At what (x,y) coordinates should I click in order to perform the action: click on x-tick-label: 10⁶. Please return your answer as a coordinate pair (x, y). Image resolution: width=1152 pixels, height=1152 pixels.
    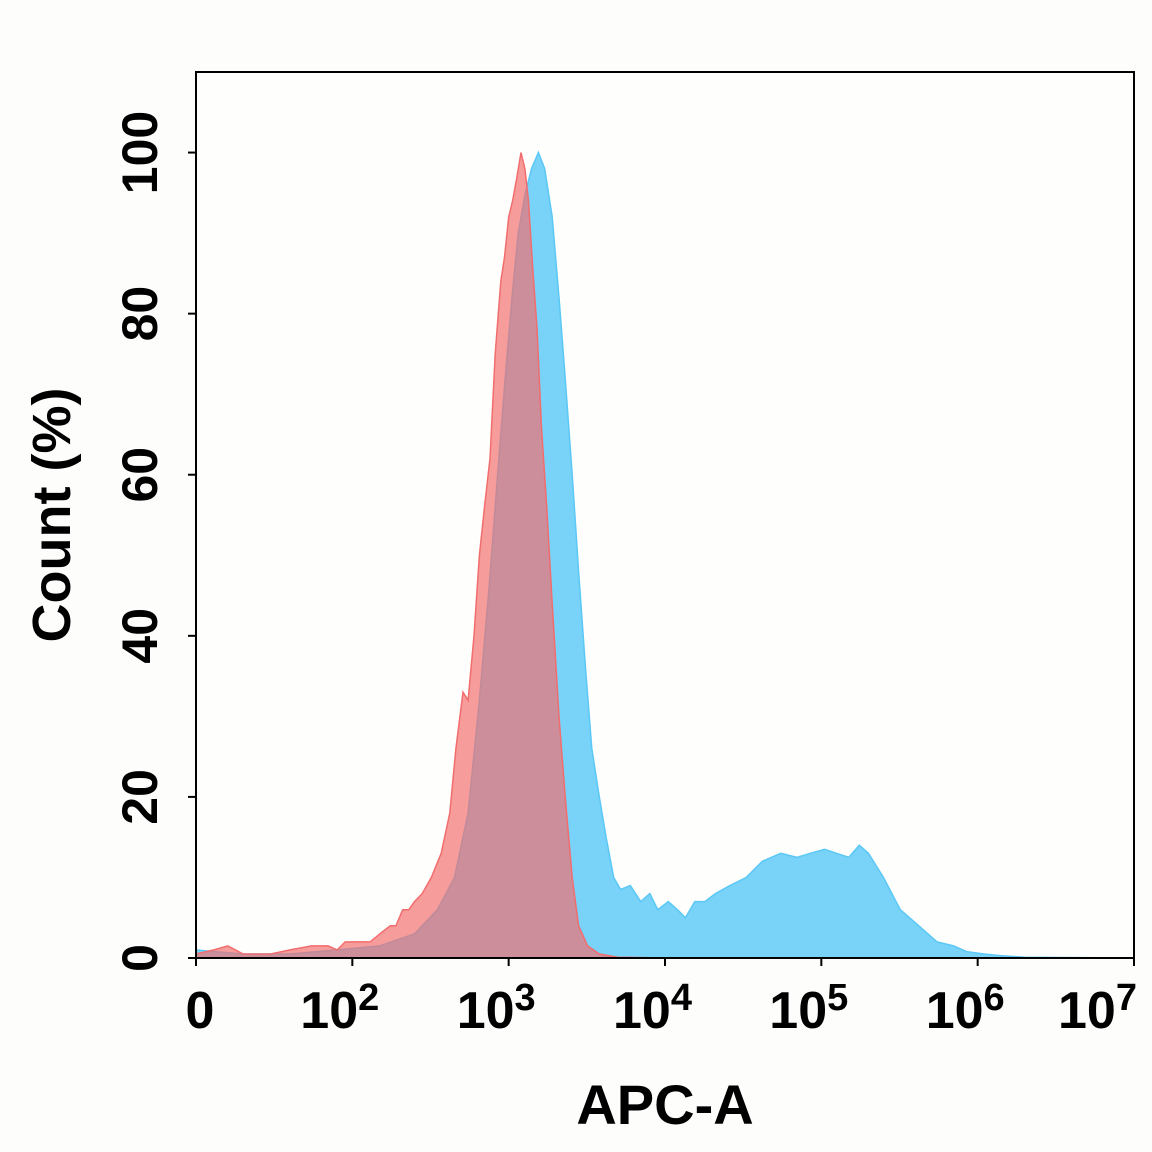
    Looking at the image, I should click on (965, 1008).